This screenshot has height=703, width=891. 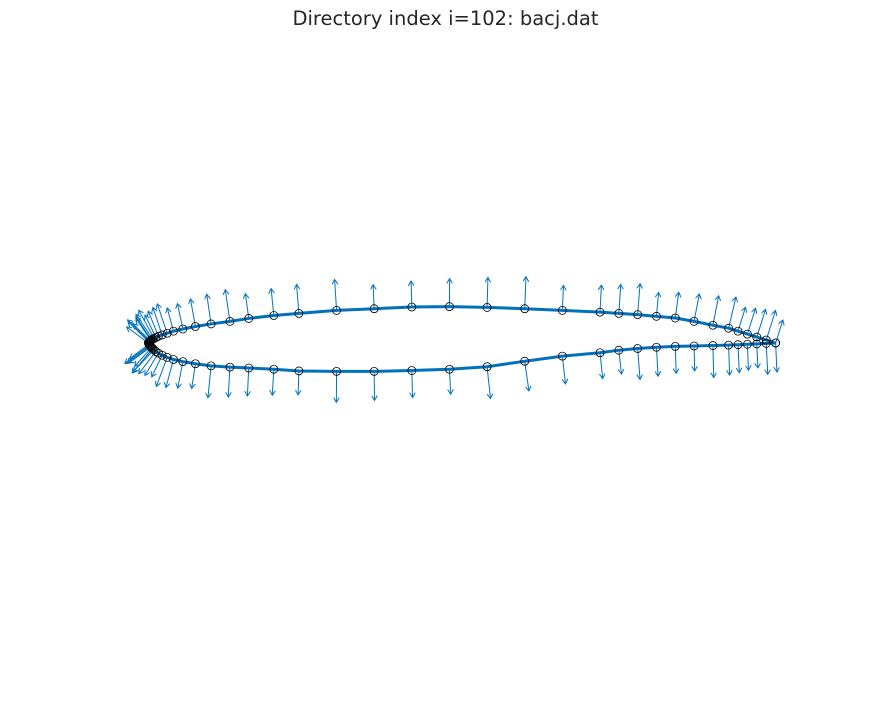 I want to click on surface-normal-vectors, so click(x=454, y=340).